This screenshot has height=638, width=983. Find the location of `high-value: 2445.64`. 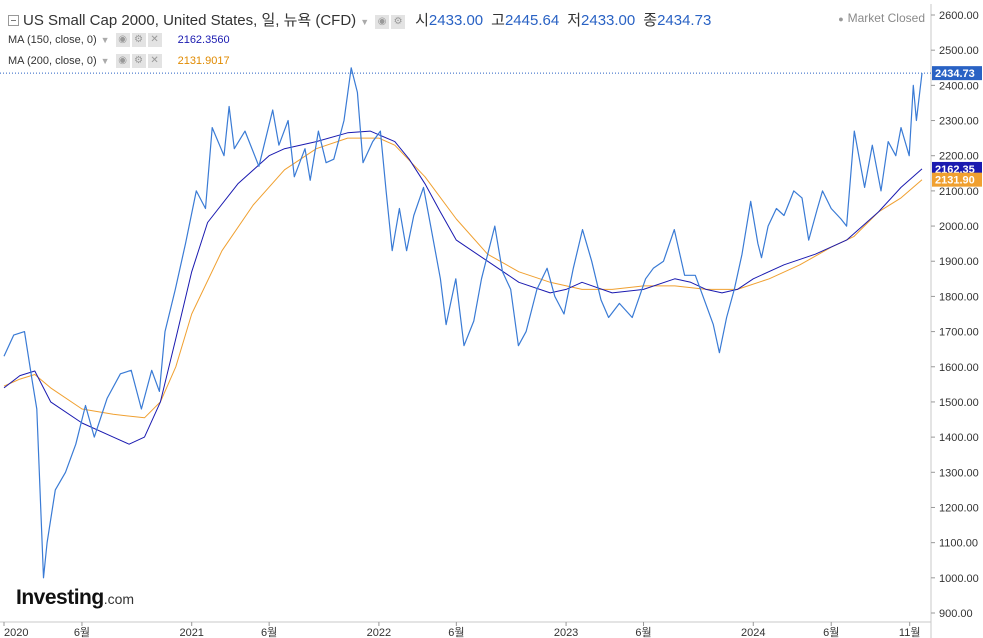

high-value: 2445.64 is located at coordinates (532, 20).